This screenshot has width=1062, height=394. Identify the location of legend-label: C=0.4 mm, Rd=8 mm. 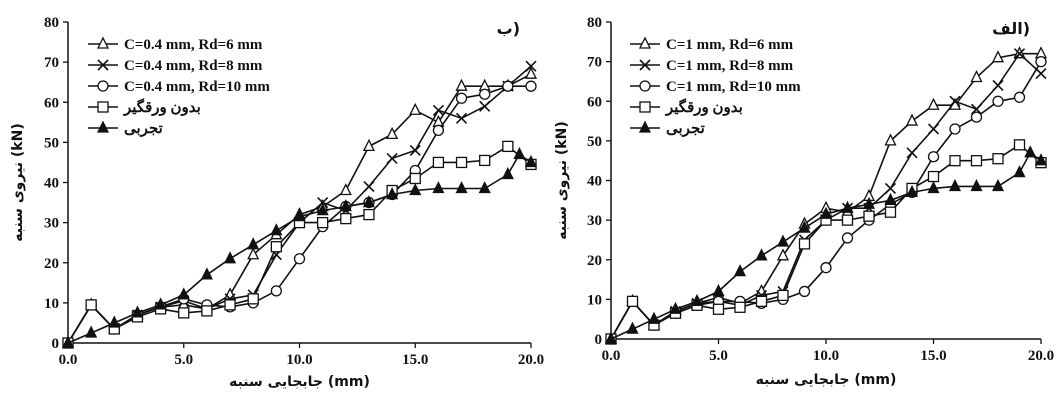
(193, 66).